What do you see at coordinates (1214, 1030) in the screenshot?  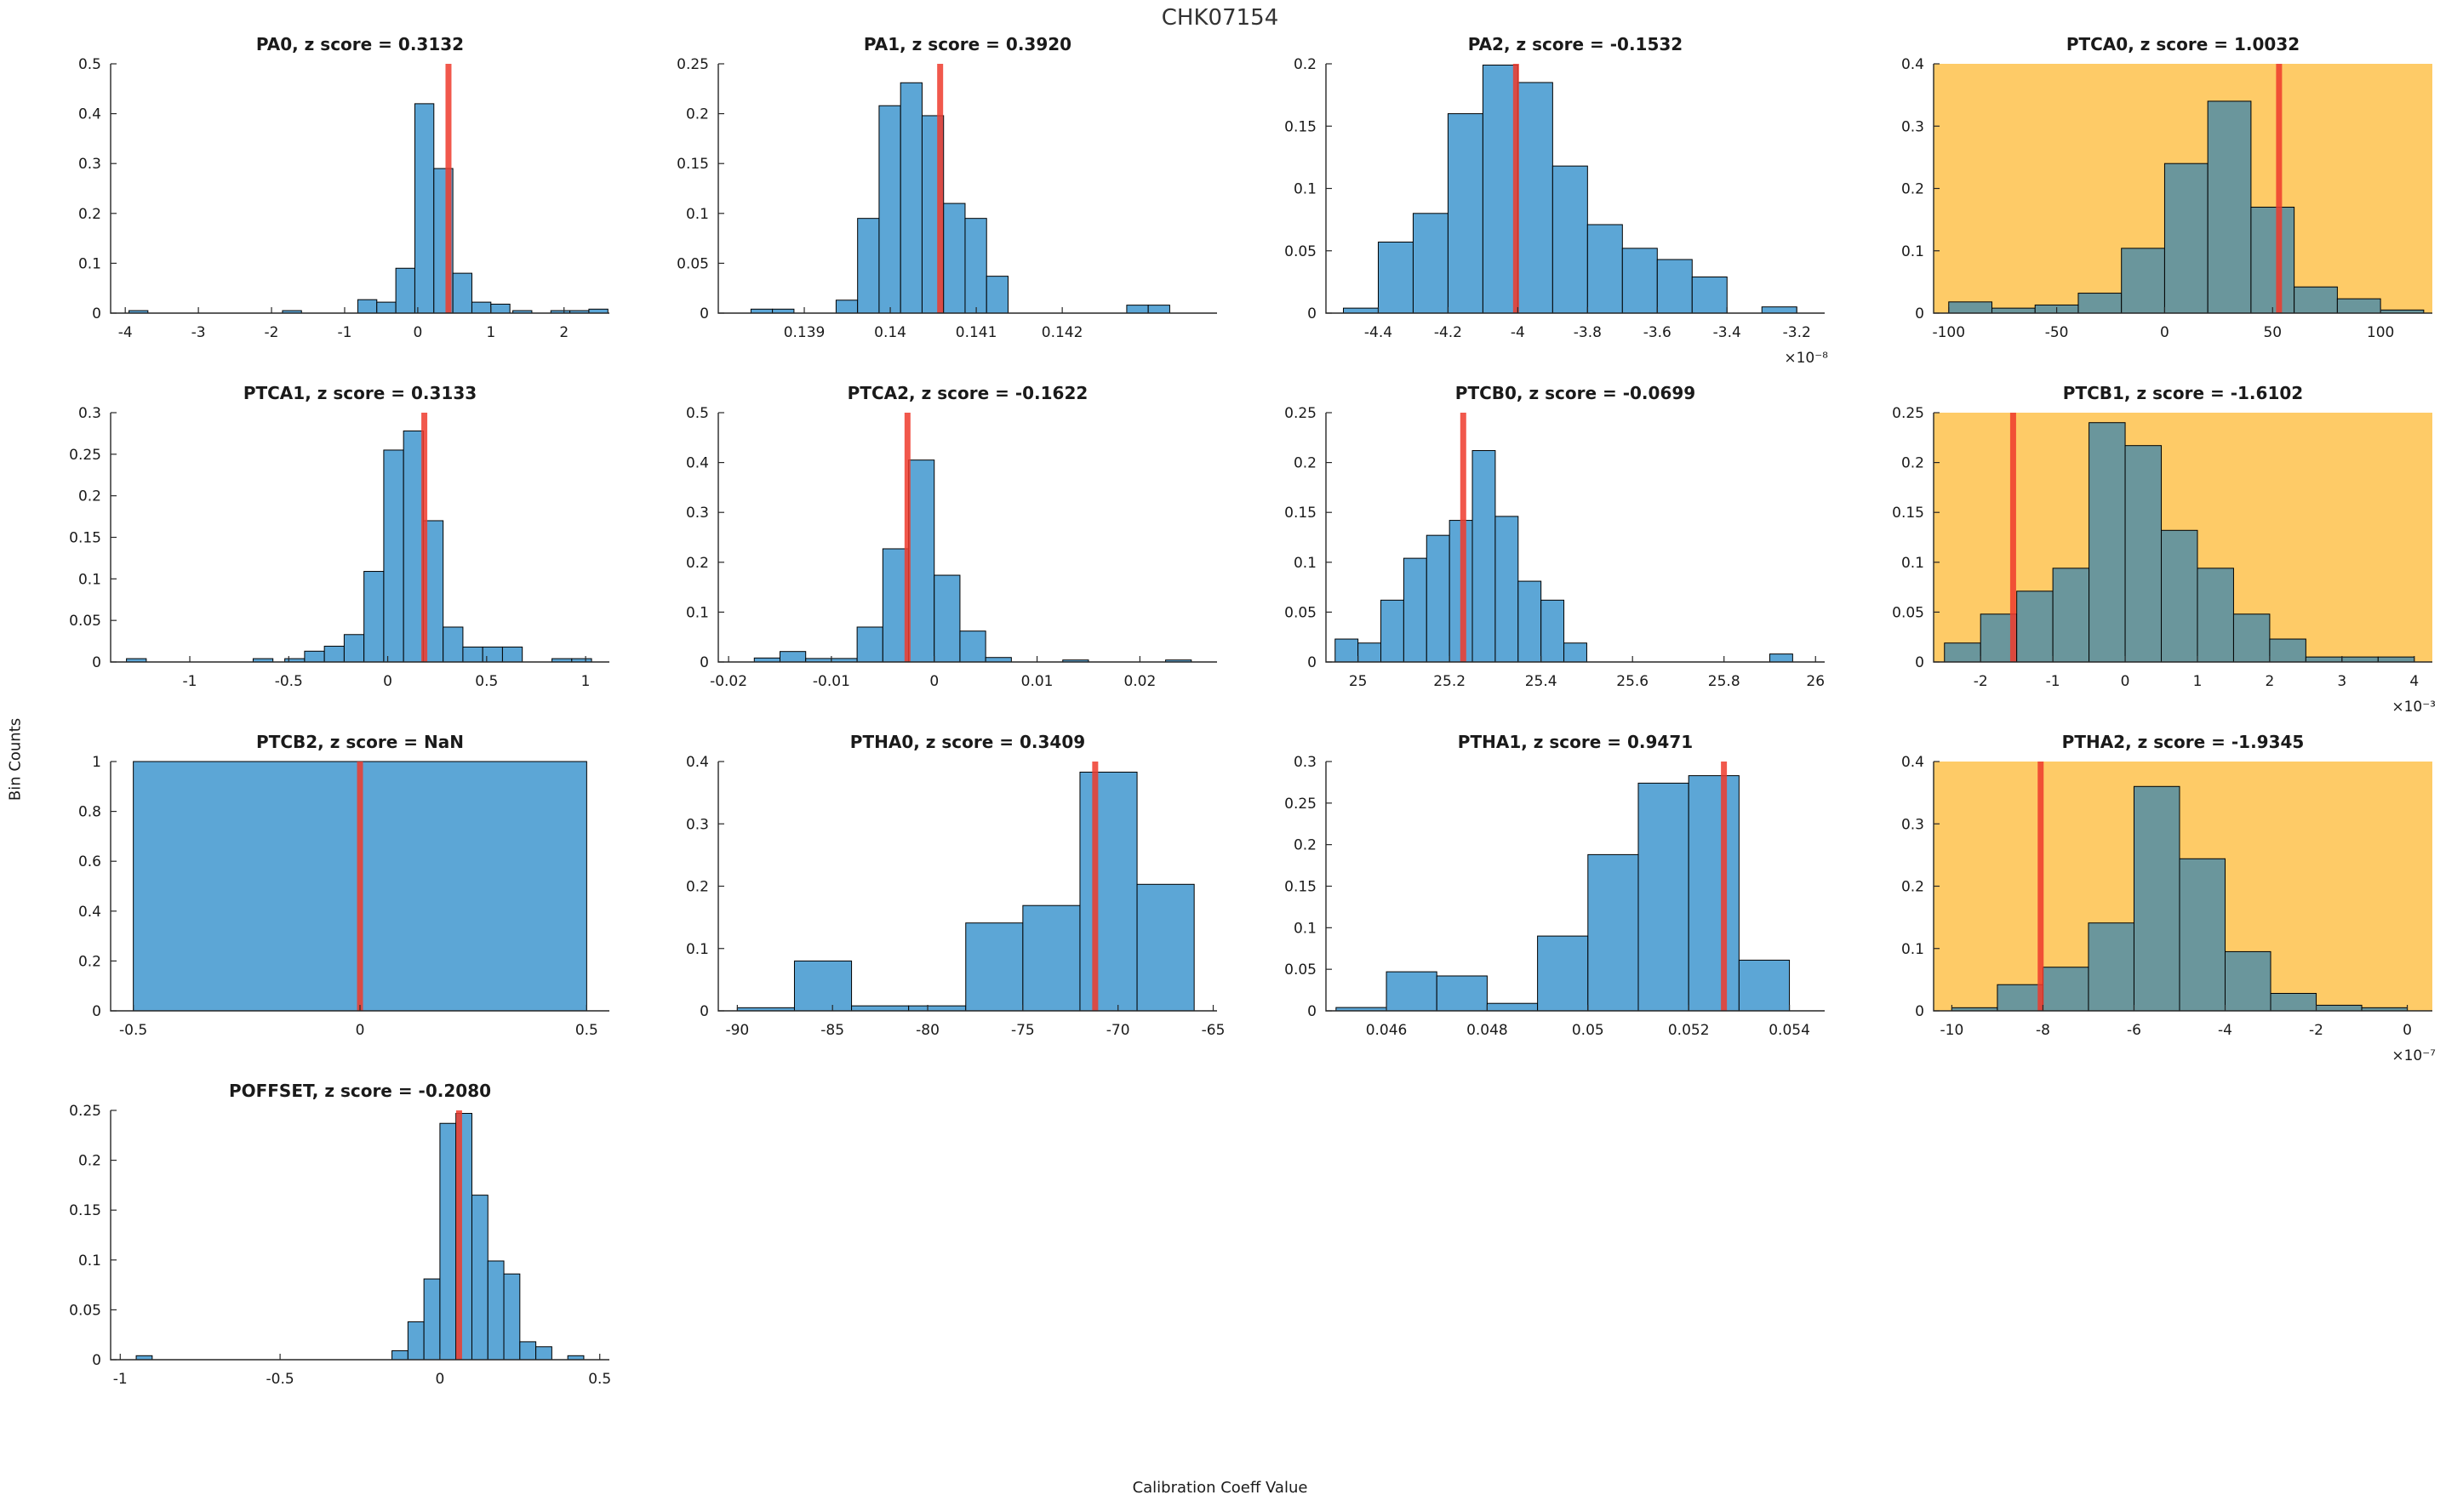 I see `x-tick-label: -65` at bounding box center [1214, 1030].